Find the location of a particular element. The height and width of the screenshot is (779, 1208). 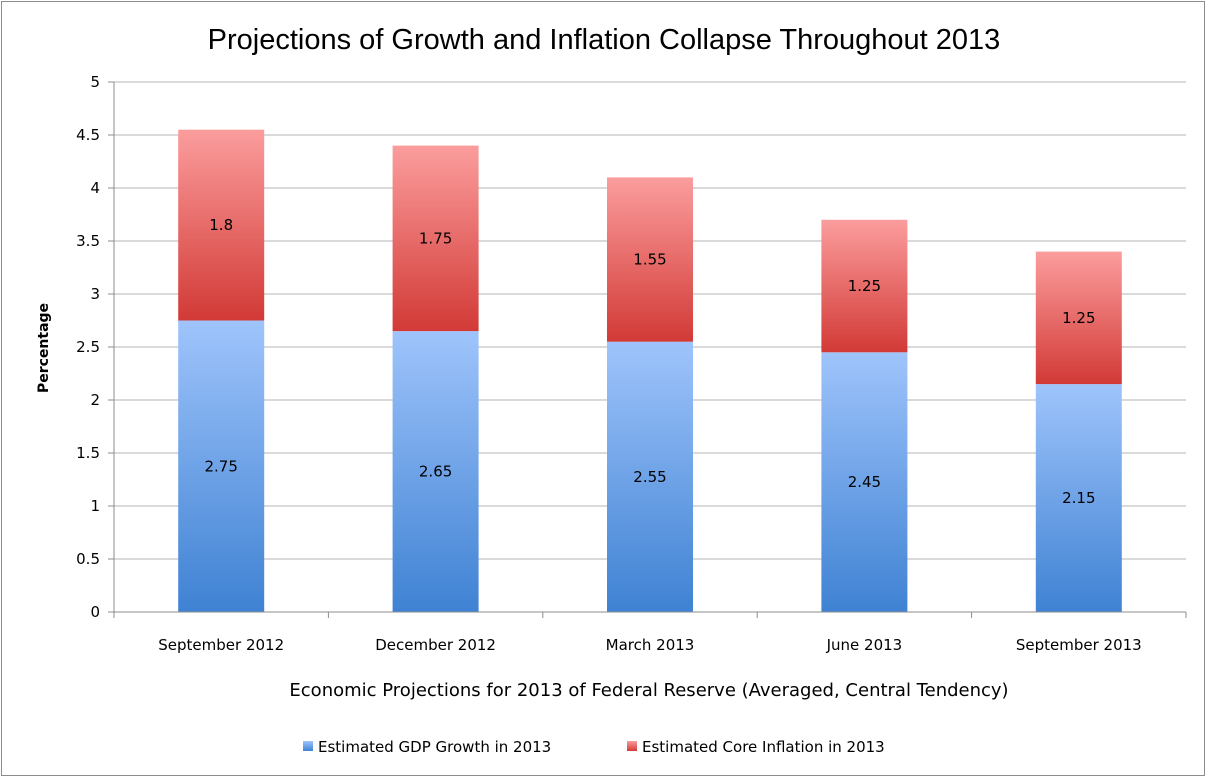

y-tick-label: 1 is located at coordinates (95, 506).